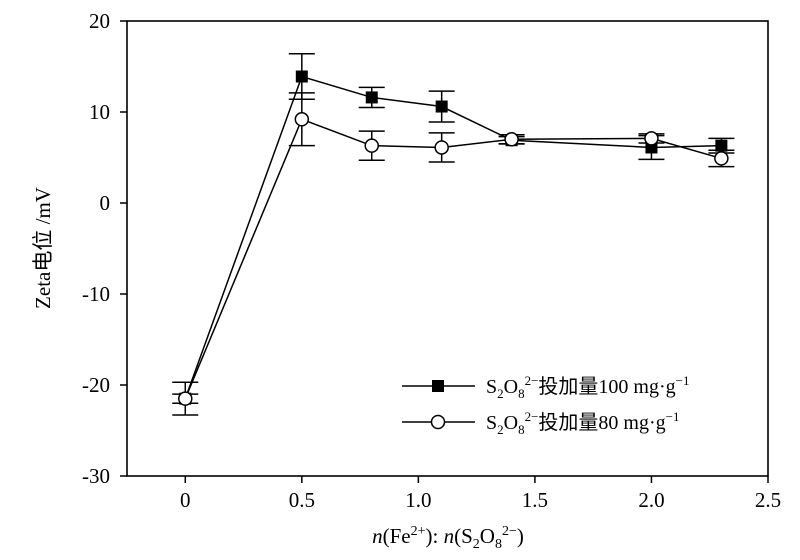  Describe the element at coordinates (768, 500) in the screenshot. I see `x-tick-label: 2.5` at that location.